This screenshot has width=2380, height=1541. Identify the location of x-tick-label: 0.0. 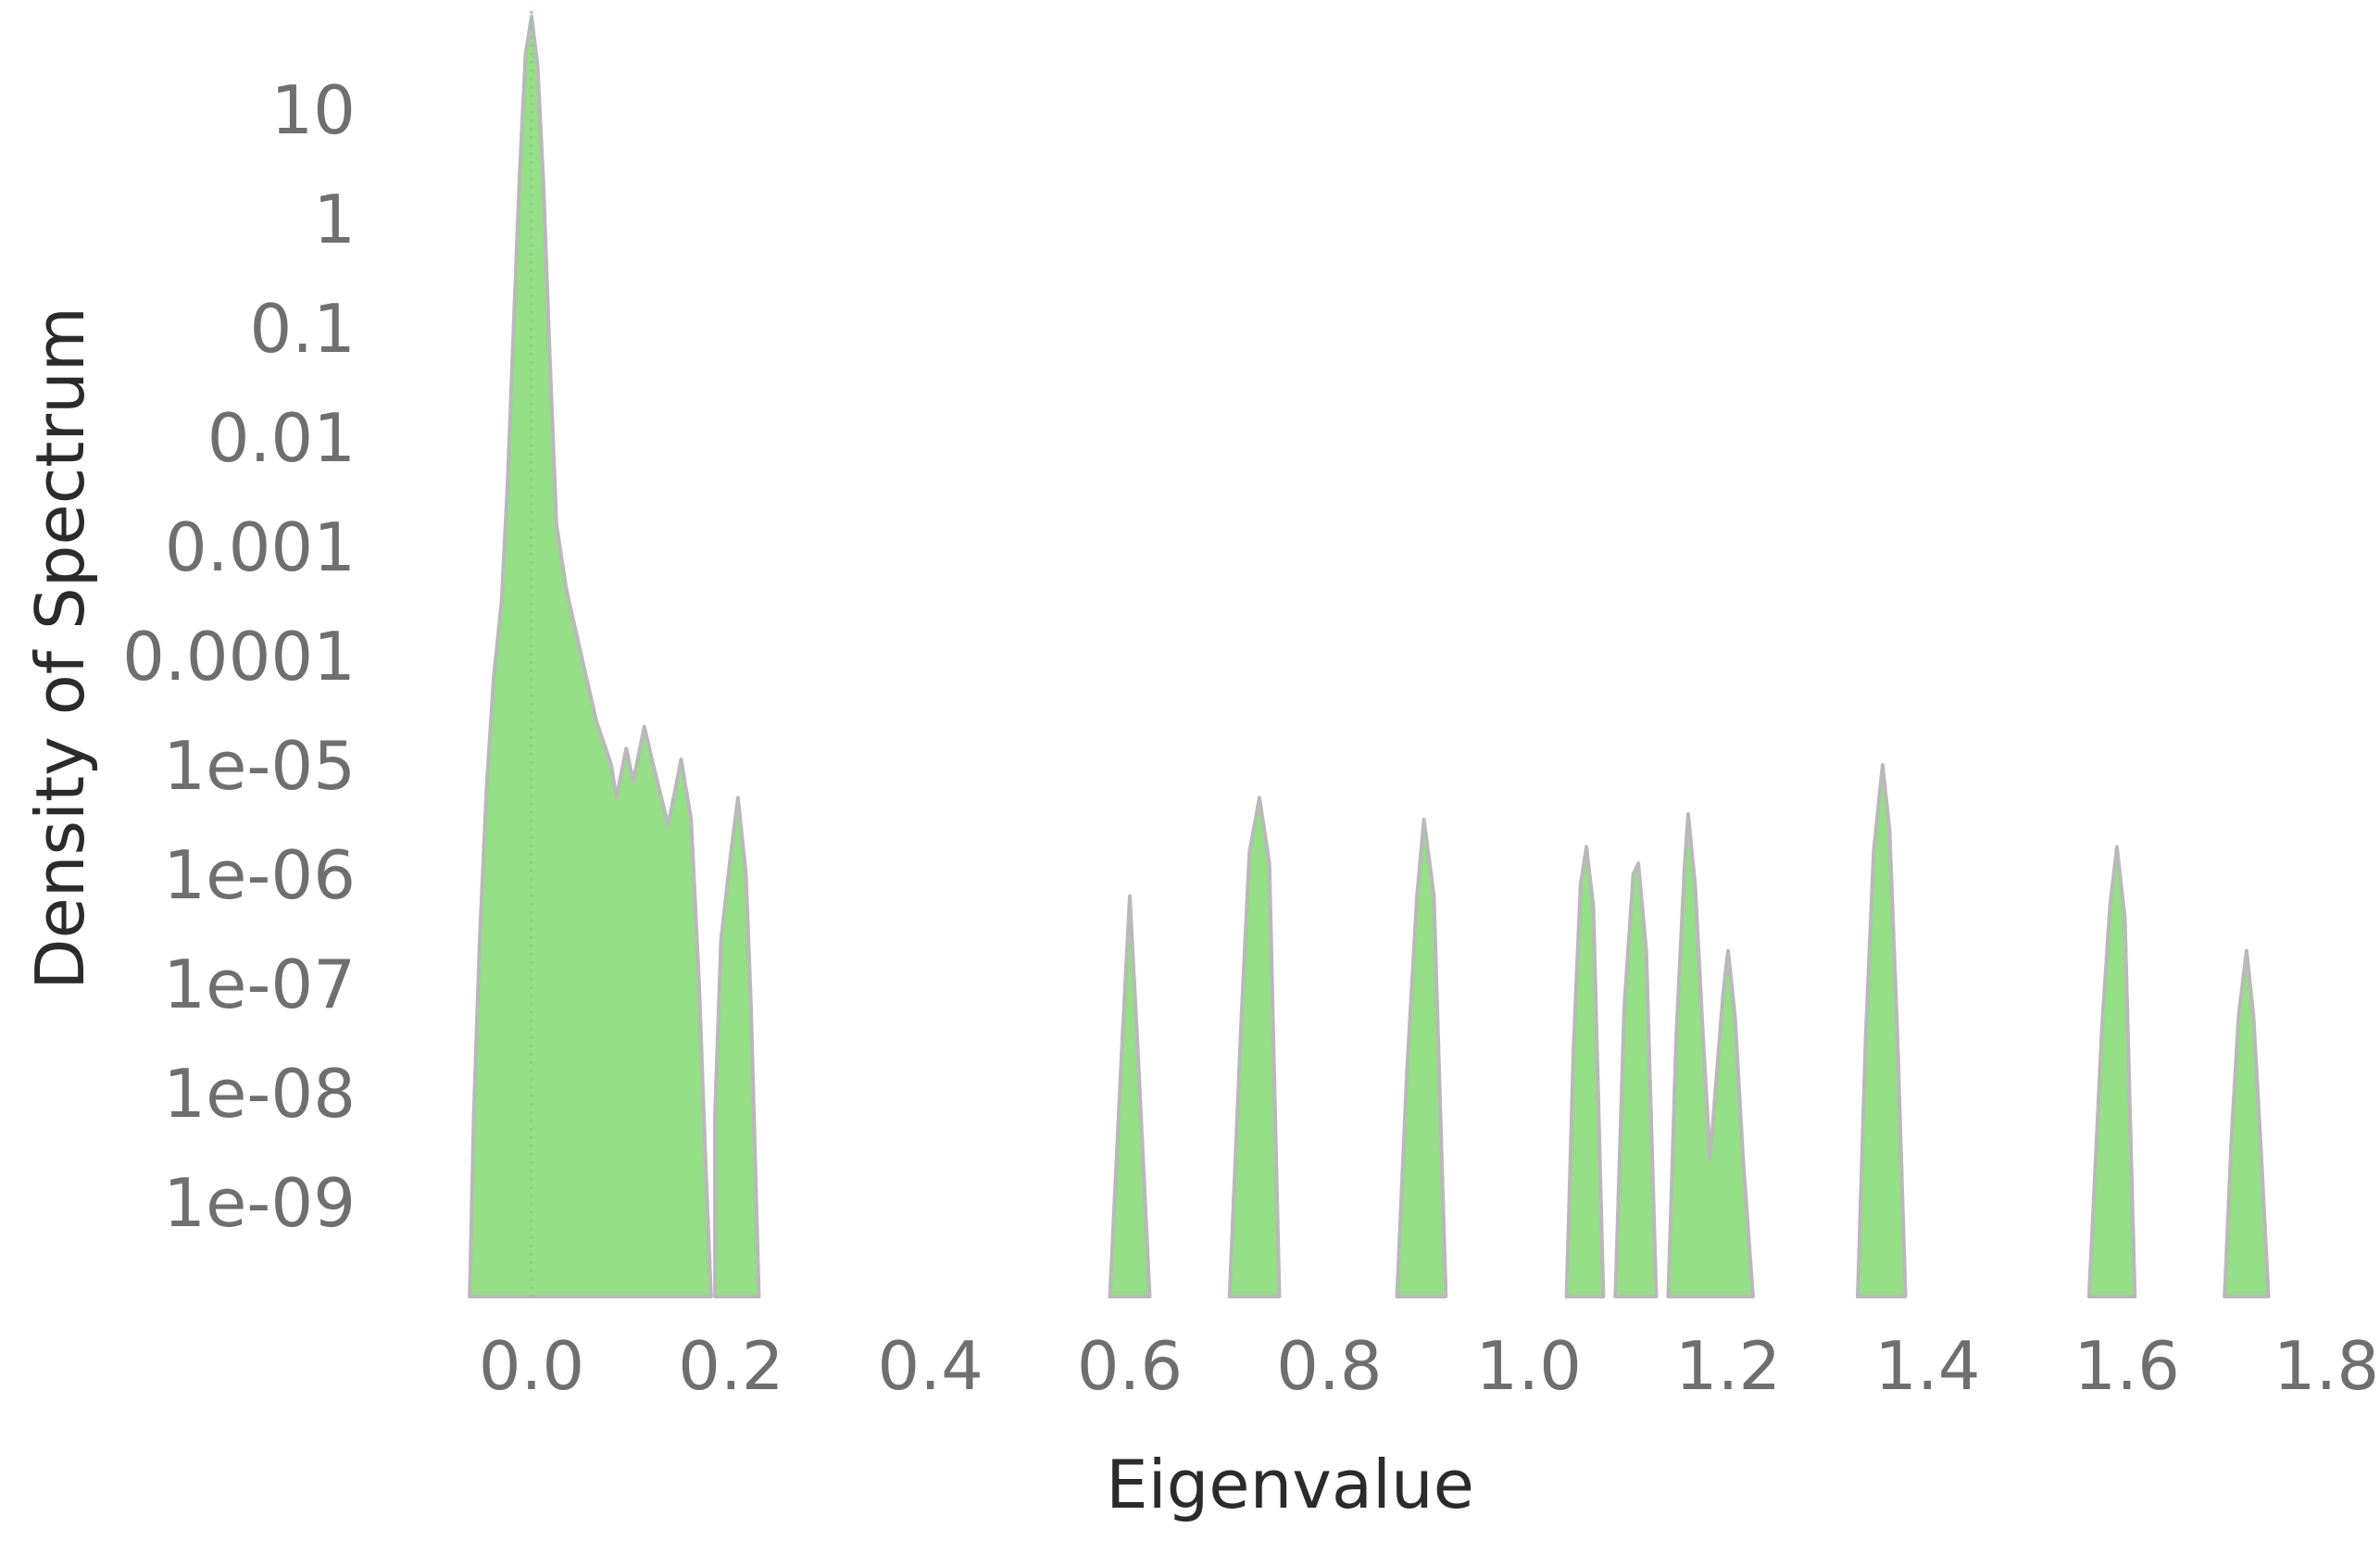
(532, 1366).